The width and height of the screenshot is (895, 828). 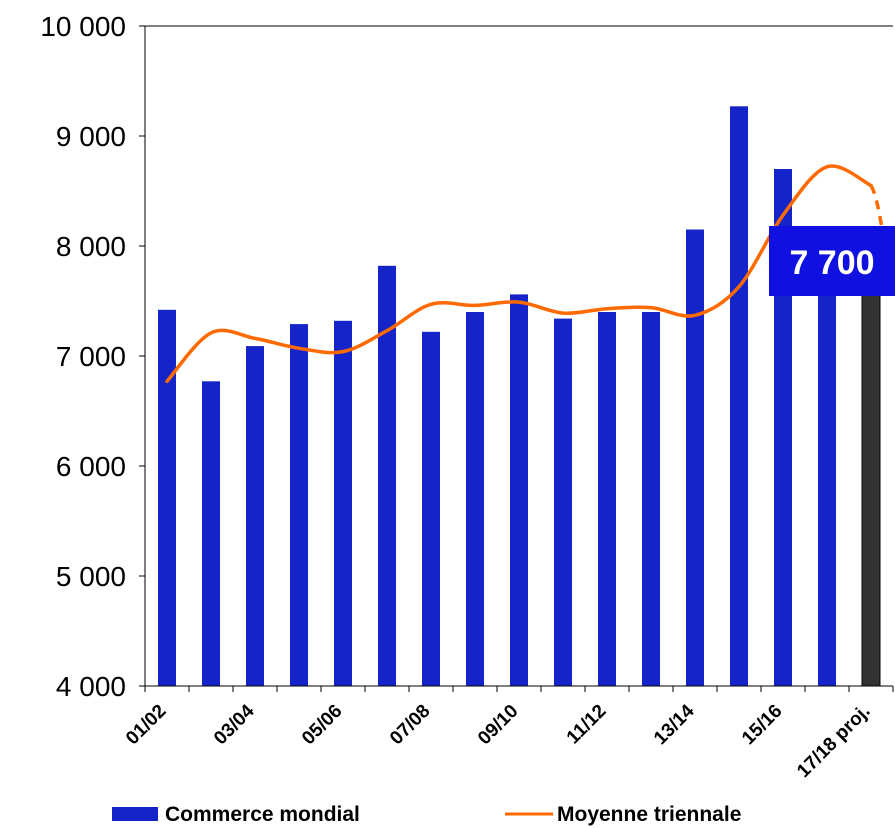 I want to click on y-tick-label: 4 000, so click(x=91, y=686).